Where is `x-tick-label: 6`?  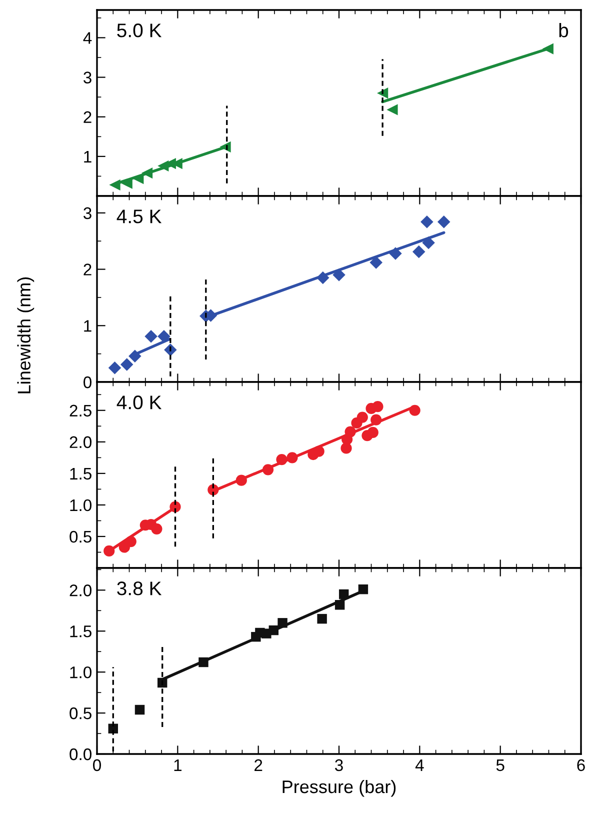 x-tick-label: 6 is located at coordinates (581, 765).